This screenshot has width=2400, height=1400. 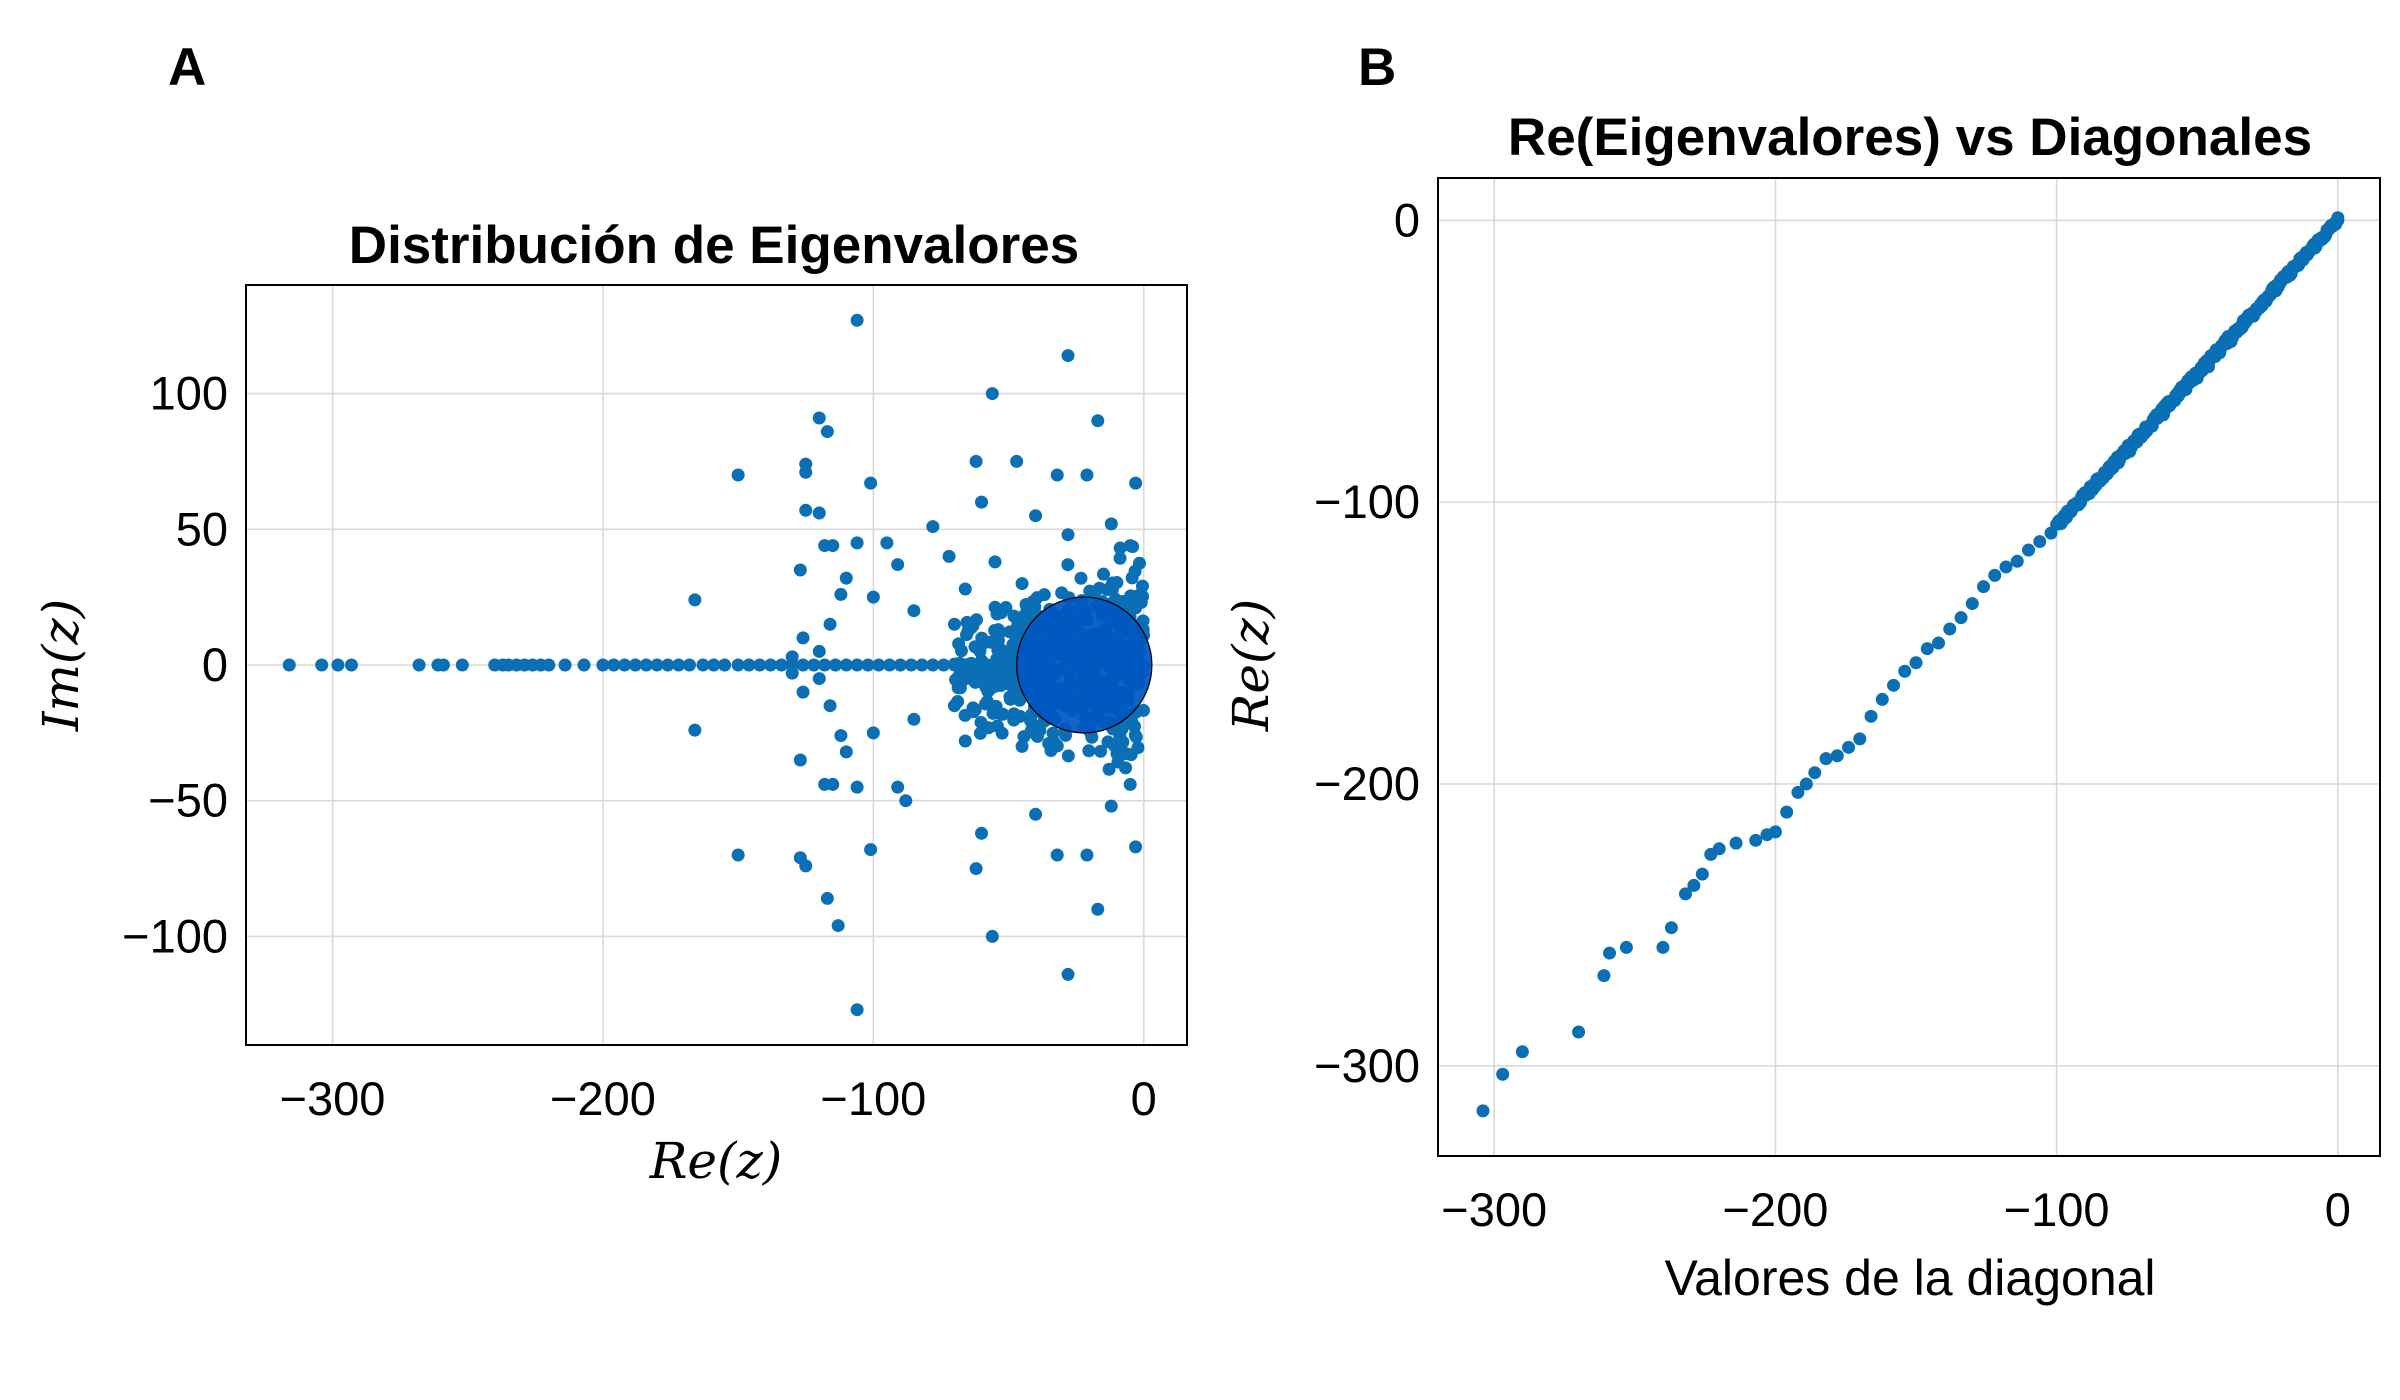 What do you see at coordinates (714, 245) in the screenshot?
I see `chart-a-title: Distribución de Eigenvalores` at bounding box center [714, 245].